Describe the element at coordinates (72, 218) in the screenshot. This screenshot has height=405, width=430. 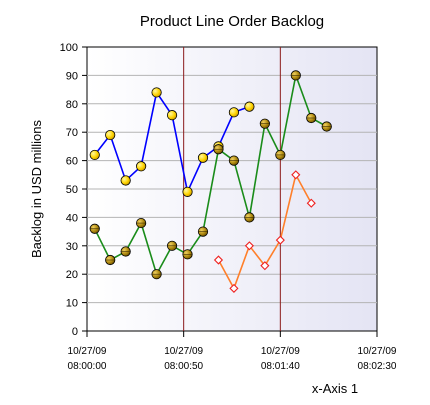
I see `y-tick-label: 40` at that location.